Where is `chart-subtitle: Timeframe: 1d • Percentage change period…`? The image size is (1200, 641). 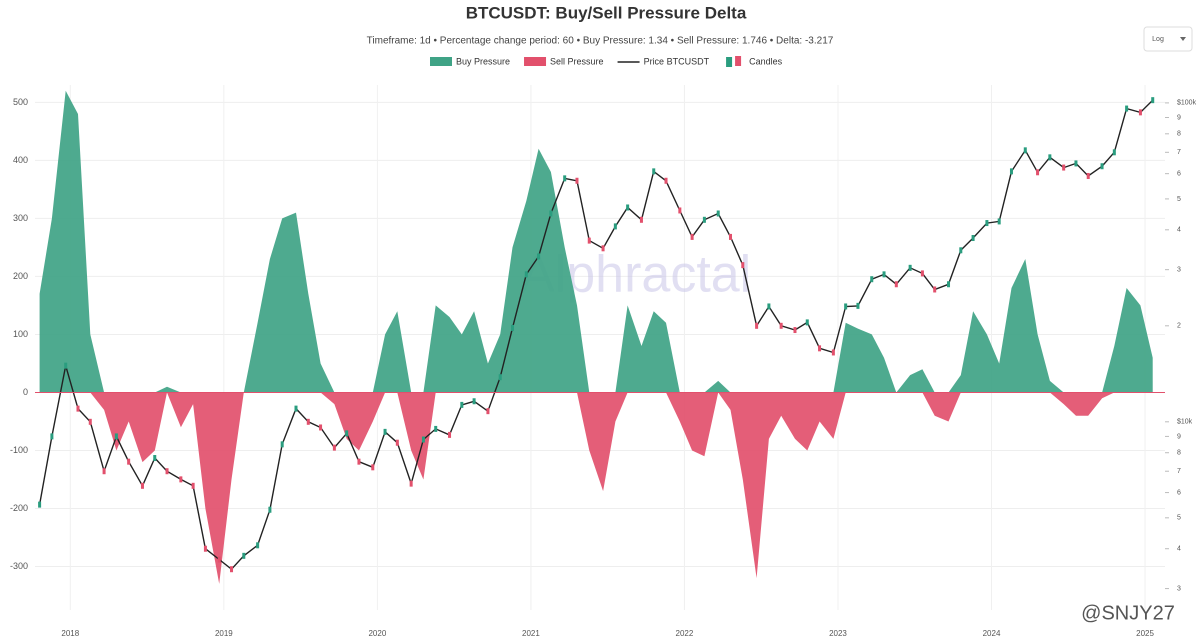
chart-subtitle: Timeframe: 1d • Percentage change period… is located at coordinates (600, 41).